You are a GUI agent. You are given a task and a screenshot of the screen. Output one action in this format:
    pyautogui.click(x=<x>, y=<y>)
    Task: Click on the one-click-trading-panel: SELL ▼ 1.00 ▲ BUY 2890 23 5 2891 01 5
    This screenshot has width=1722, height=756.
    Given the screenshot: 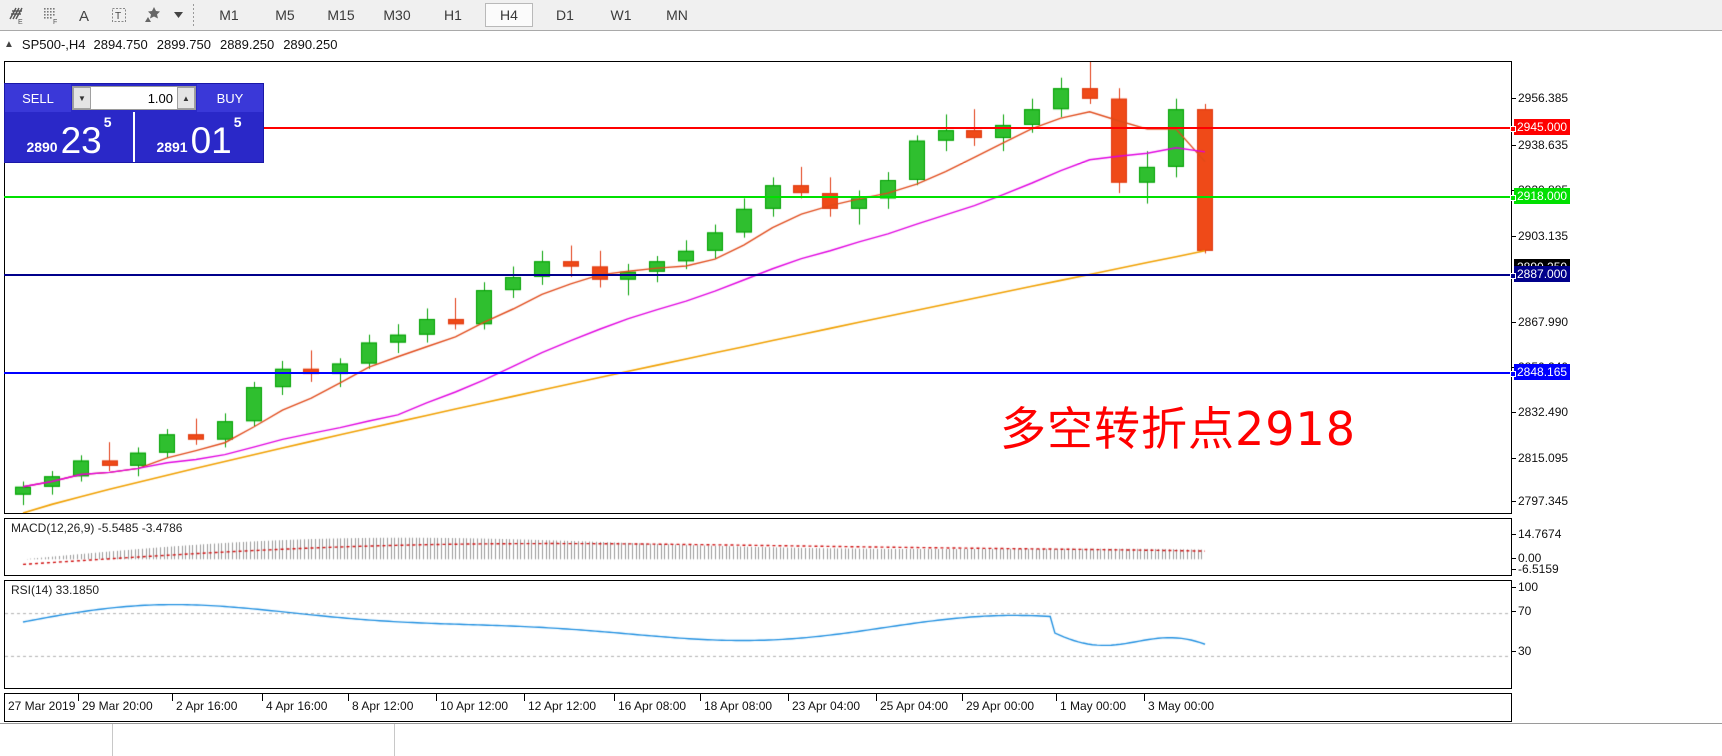 What is the action you would take?
    pyautogui.click(x=134, y=123)
    